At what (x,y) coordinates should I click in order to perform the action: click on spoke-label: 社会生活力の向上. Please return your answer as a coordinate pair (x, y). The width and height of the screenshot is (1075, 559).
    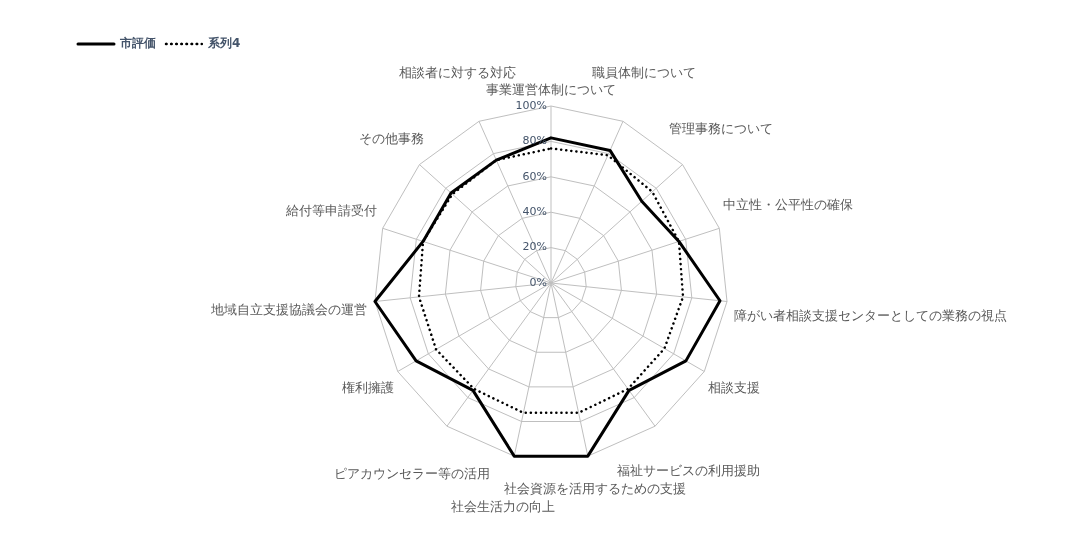
    Looking at the image, I should click on (503, 506).